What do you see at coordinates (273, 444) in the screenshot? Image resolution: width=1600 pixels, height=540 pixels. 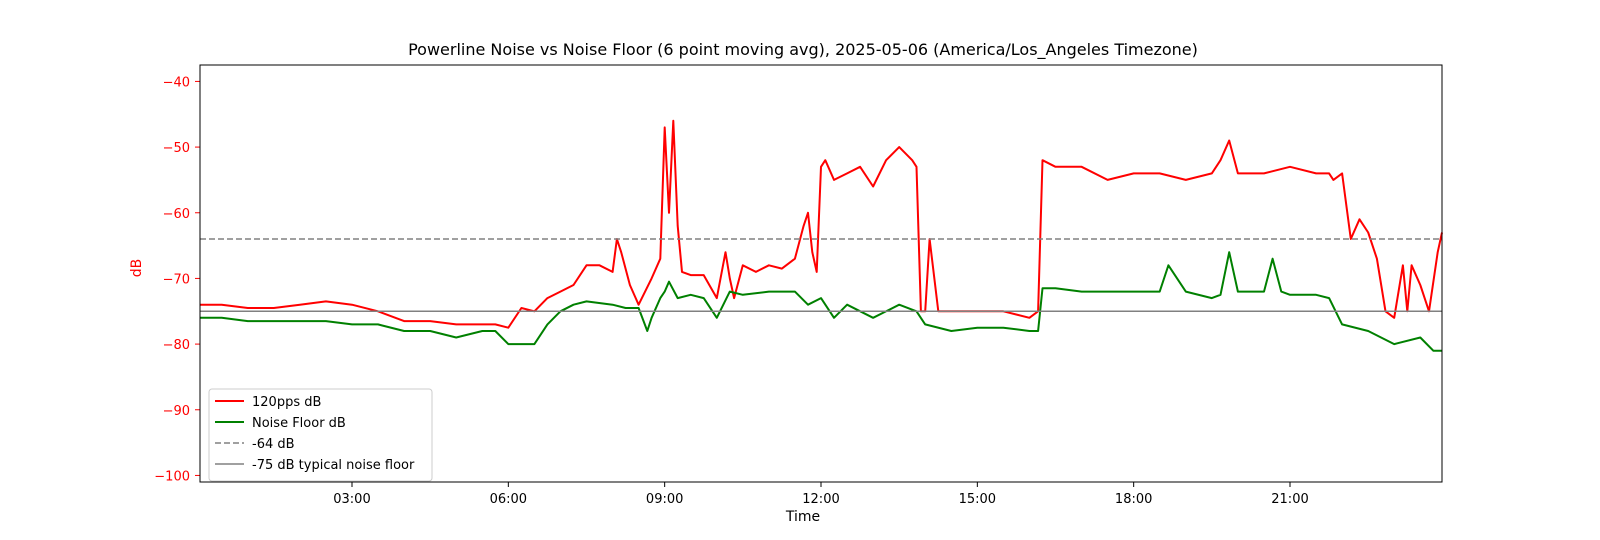 I see `legend-label: -64 dB` at bounding box center [273, 444].